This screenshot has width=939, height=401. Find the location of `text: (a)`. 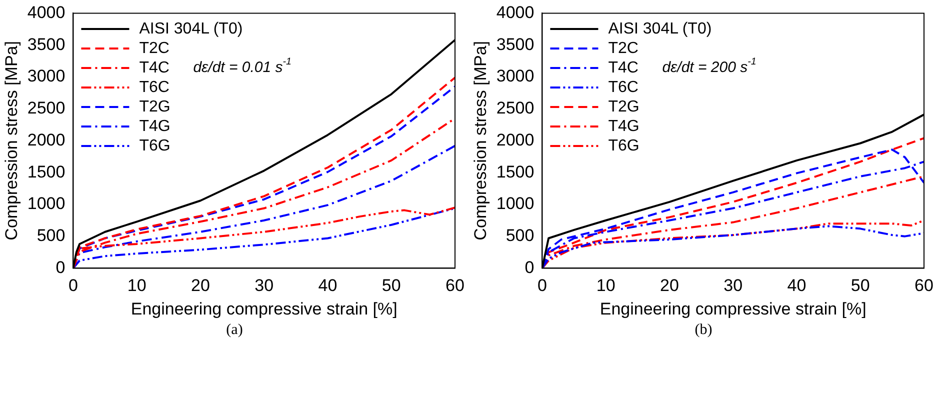

text: (a) is located at coordinates (234, 330).